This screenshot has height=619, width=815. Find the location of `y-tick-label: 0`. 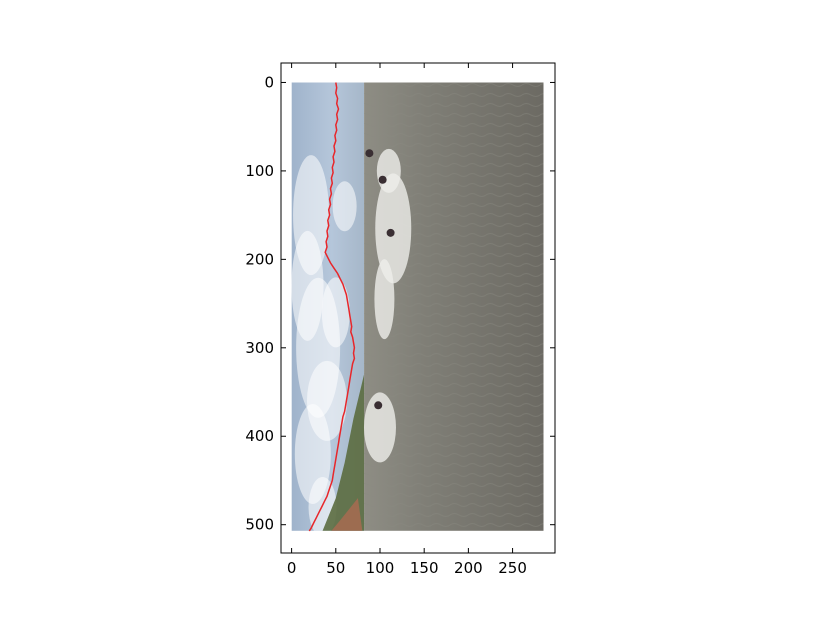

y-tick-label: 0 is located at coordinates (269, 82).